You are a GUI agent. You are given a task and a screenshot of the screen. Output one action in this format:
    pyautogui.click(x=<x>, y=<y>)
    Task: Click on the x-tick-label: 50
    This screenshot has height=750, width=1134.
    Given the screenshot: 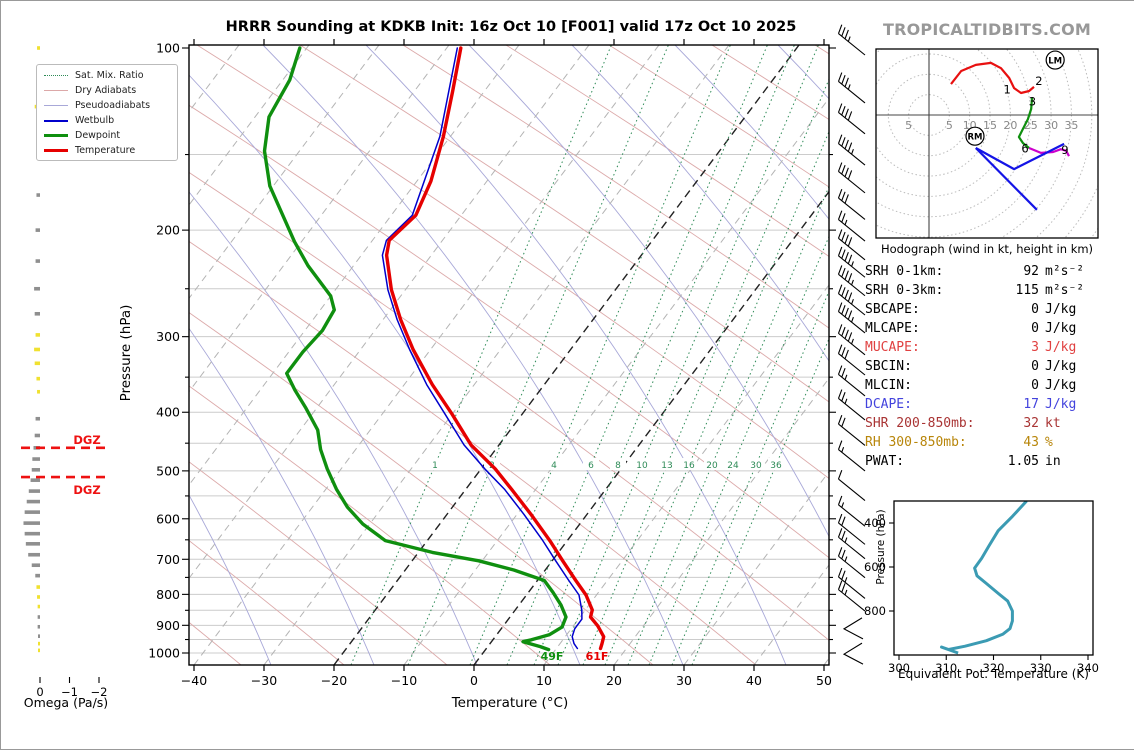 What is the action you would take?
    pyautogui.click(x=824, y=680)
    